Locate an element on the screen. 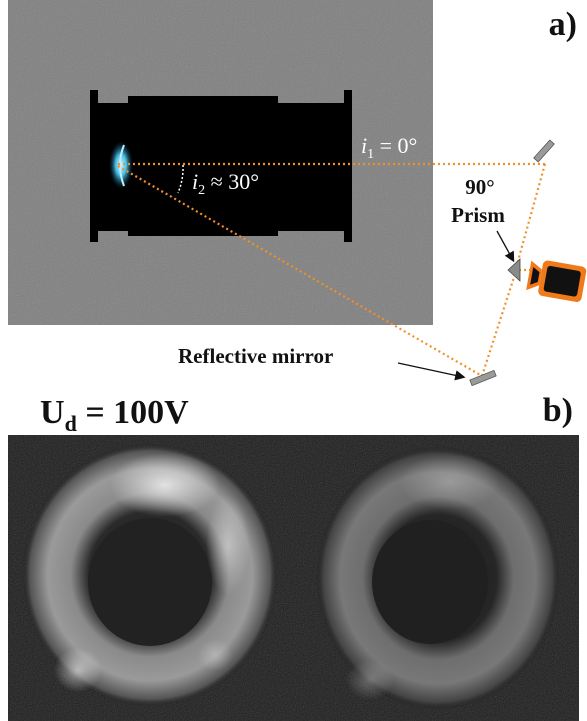 Image resolution: width=587 pixels, height=721 pixels. angle2-label: i2 ≈ 30° is located at coordinates (225, 183).